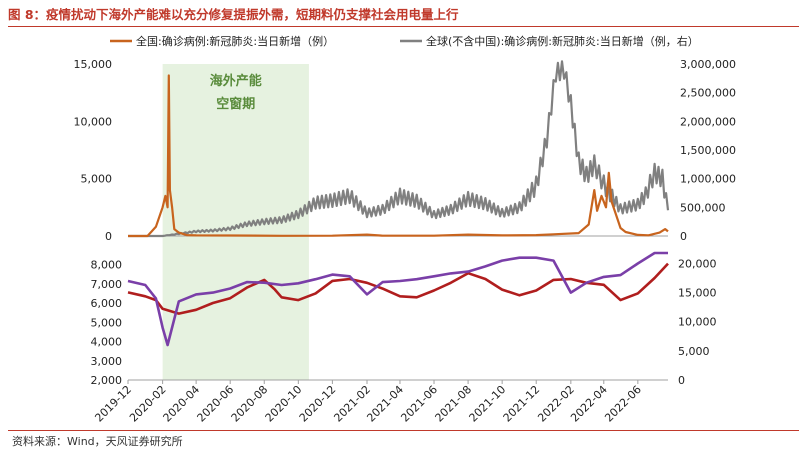 This screenshot has width=807, height=455. What do you see at coordinates (681, 380) in the screenshot?
I see `bottom-right-tick-label-0: 0` at bounding box center [681, 380].